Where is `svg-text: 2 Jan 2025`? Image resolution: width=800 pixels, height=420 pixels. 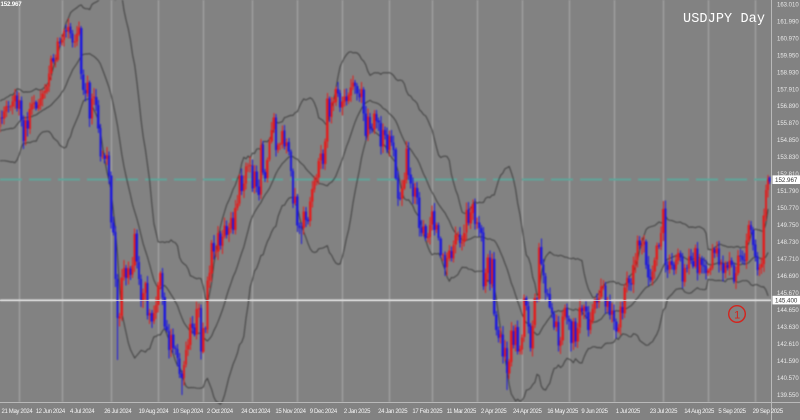 svg-text: 2 Jan 2025 is located at coordinates (357, 412).